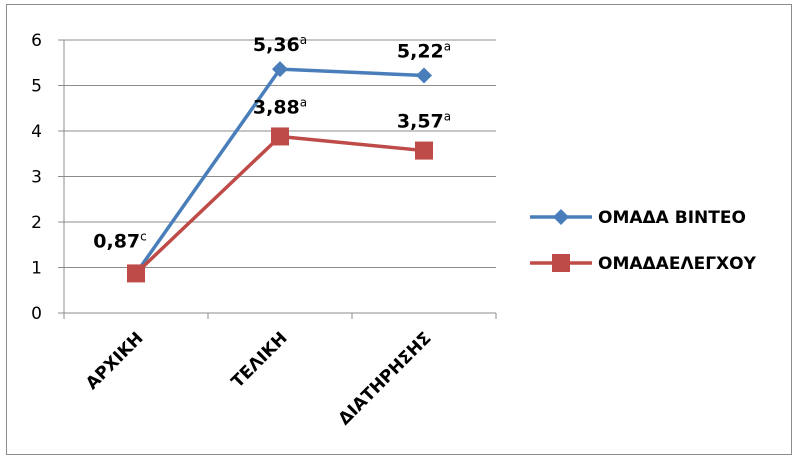 The width and height of the screenshot is (798, 457). I want to click on data-label: 3,88a, so click(280, 106).